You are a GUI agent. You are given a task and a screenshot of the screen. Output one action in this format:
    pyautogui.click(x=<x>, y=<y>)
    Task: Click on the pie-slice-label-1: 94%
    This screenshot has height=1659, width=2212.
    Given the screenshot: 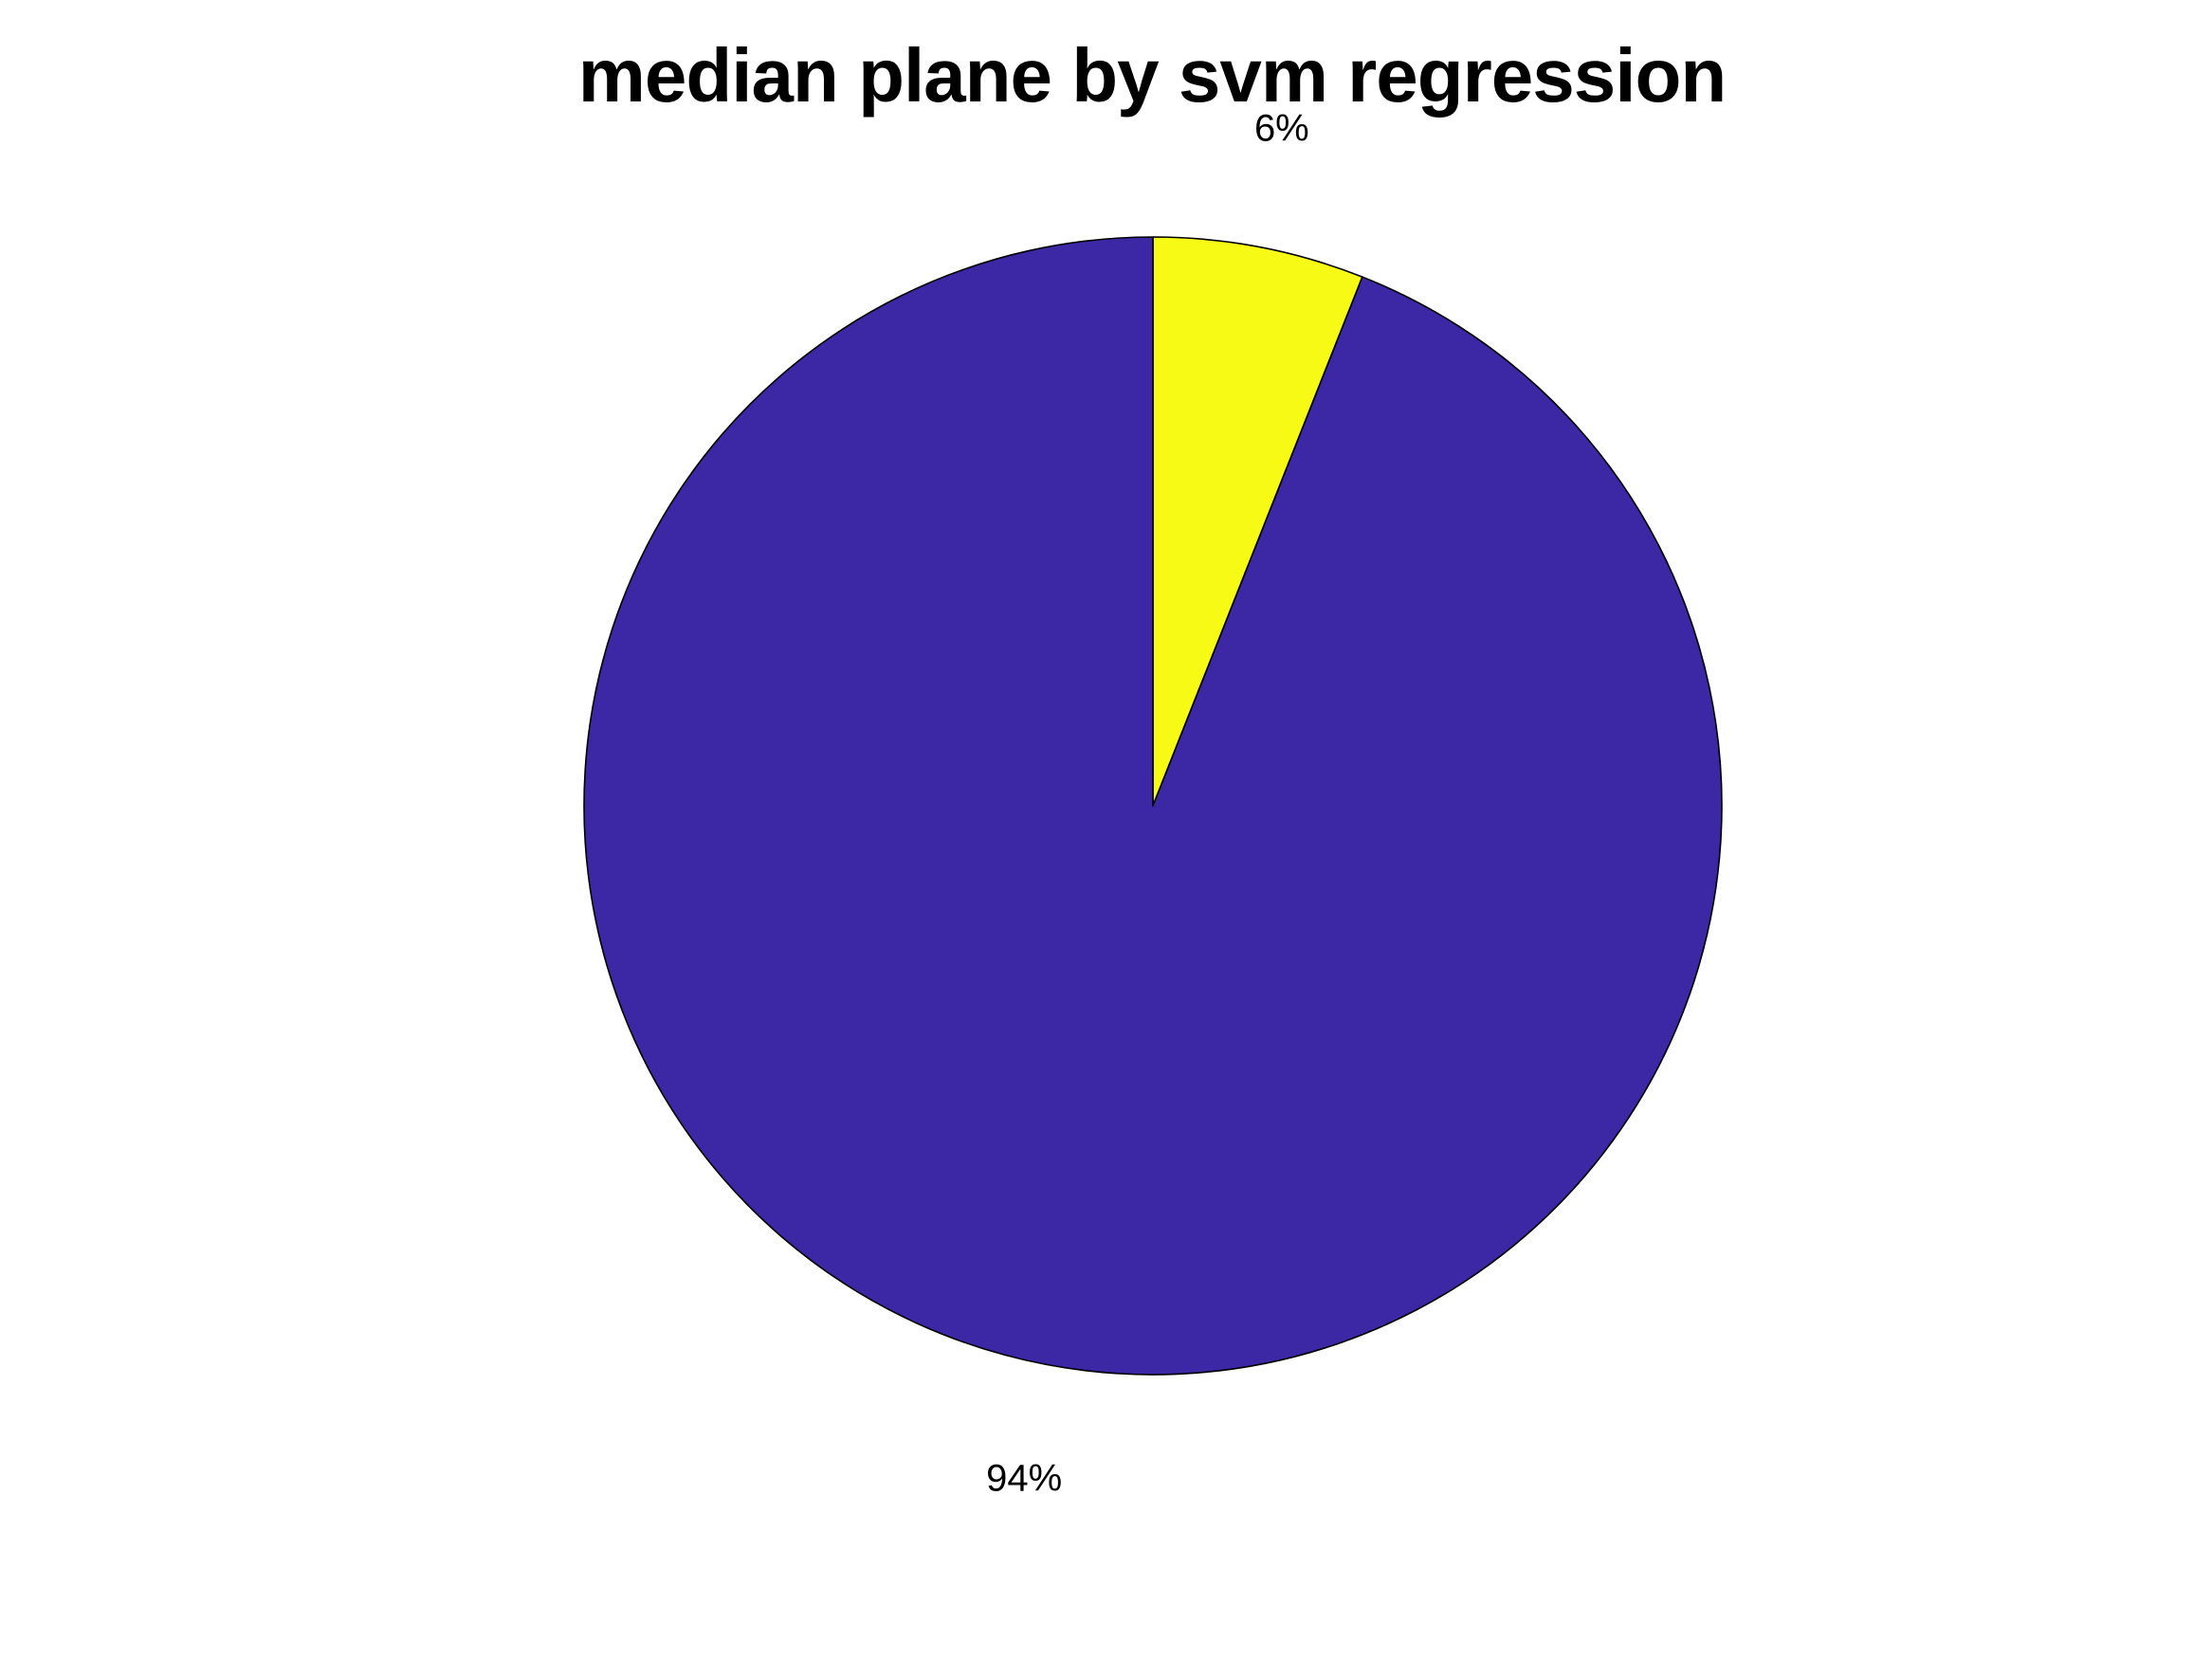 What is the action you would take?
    pyautogui.click(x=1024, y=1479)
    